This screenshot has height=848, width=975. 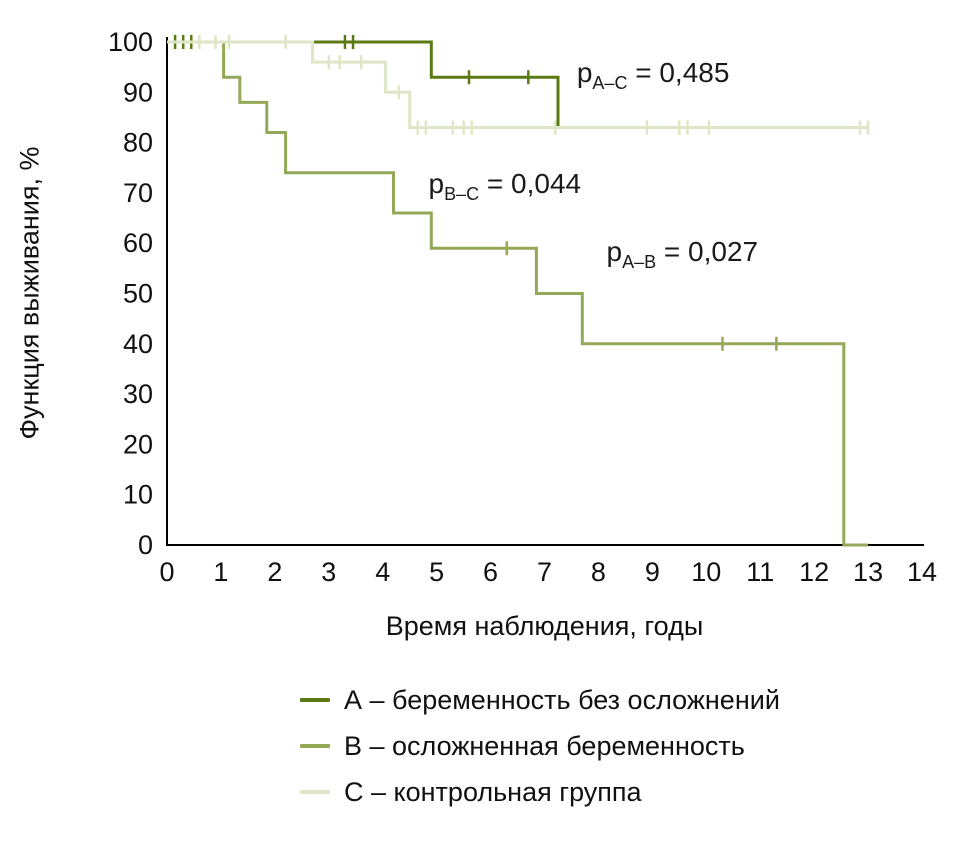 What do you see at coordinates (138, 344) in the screenshot?
I see `svg-text: 40` at bounding box center [138, 344].